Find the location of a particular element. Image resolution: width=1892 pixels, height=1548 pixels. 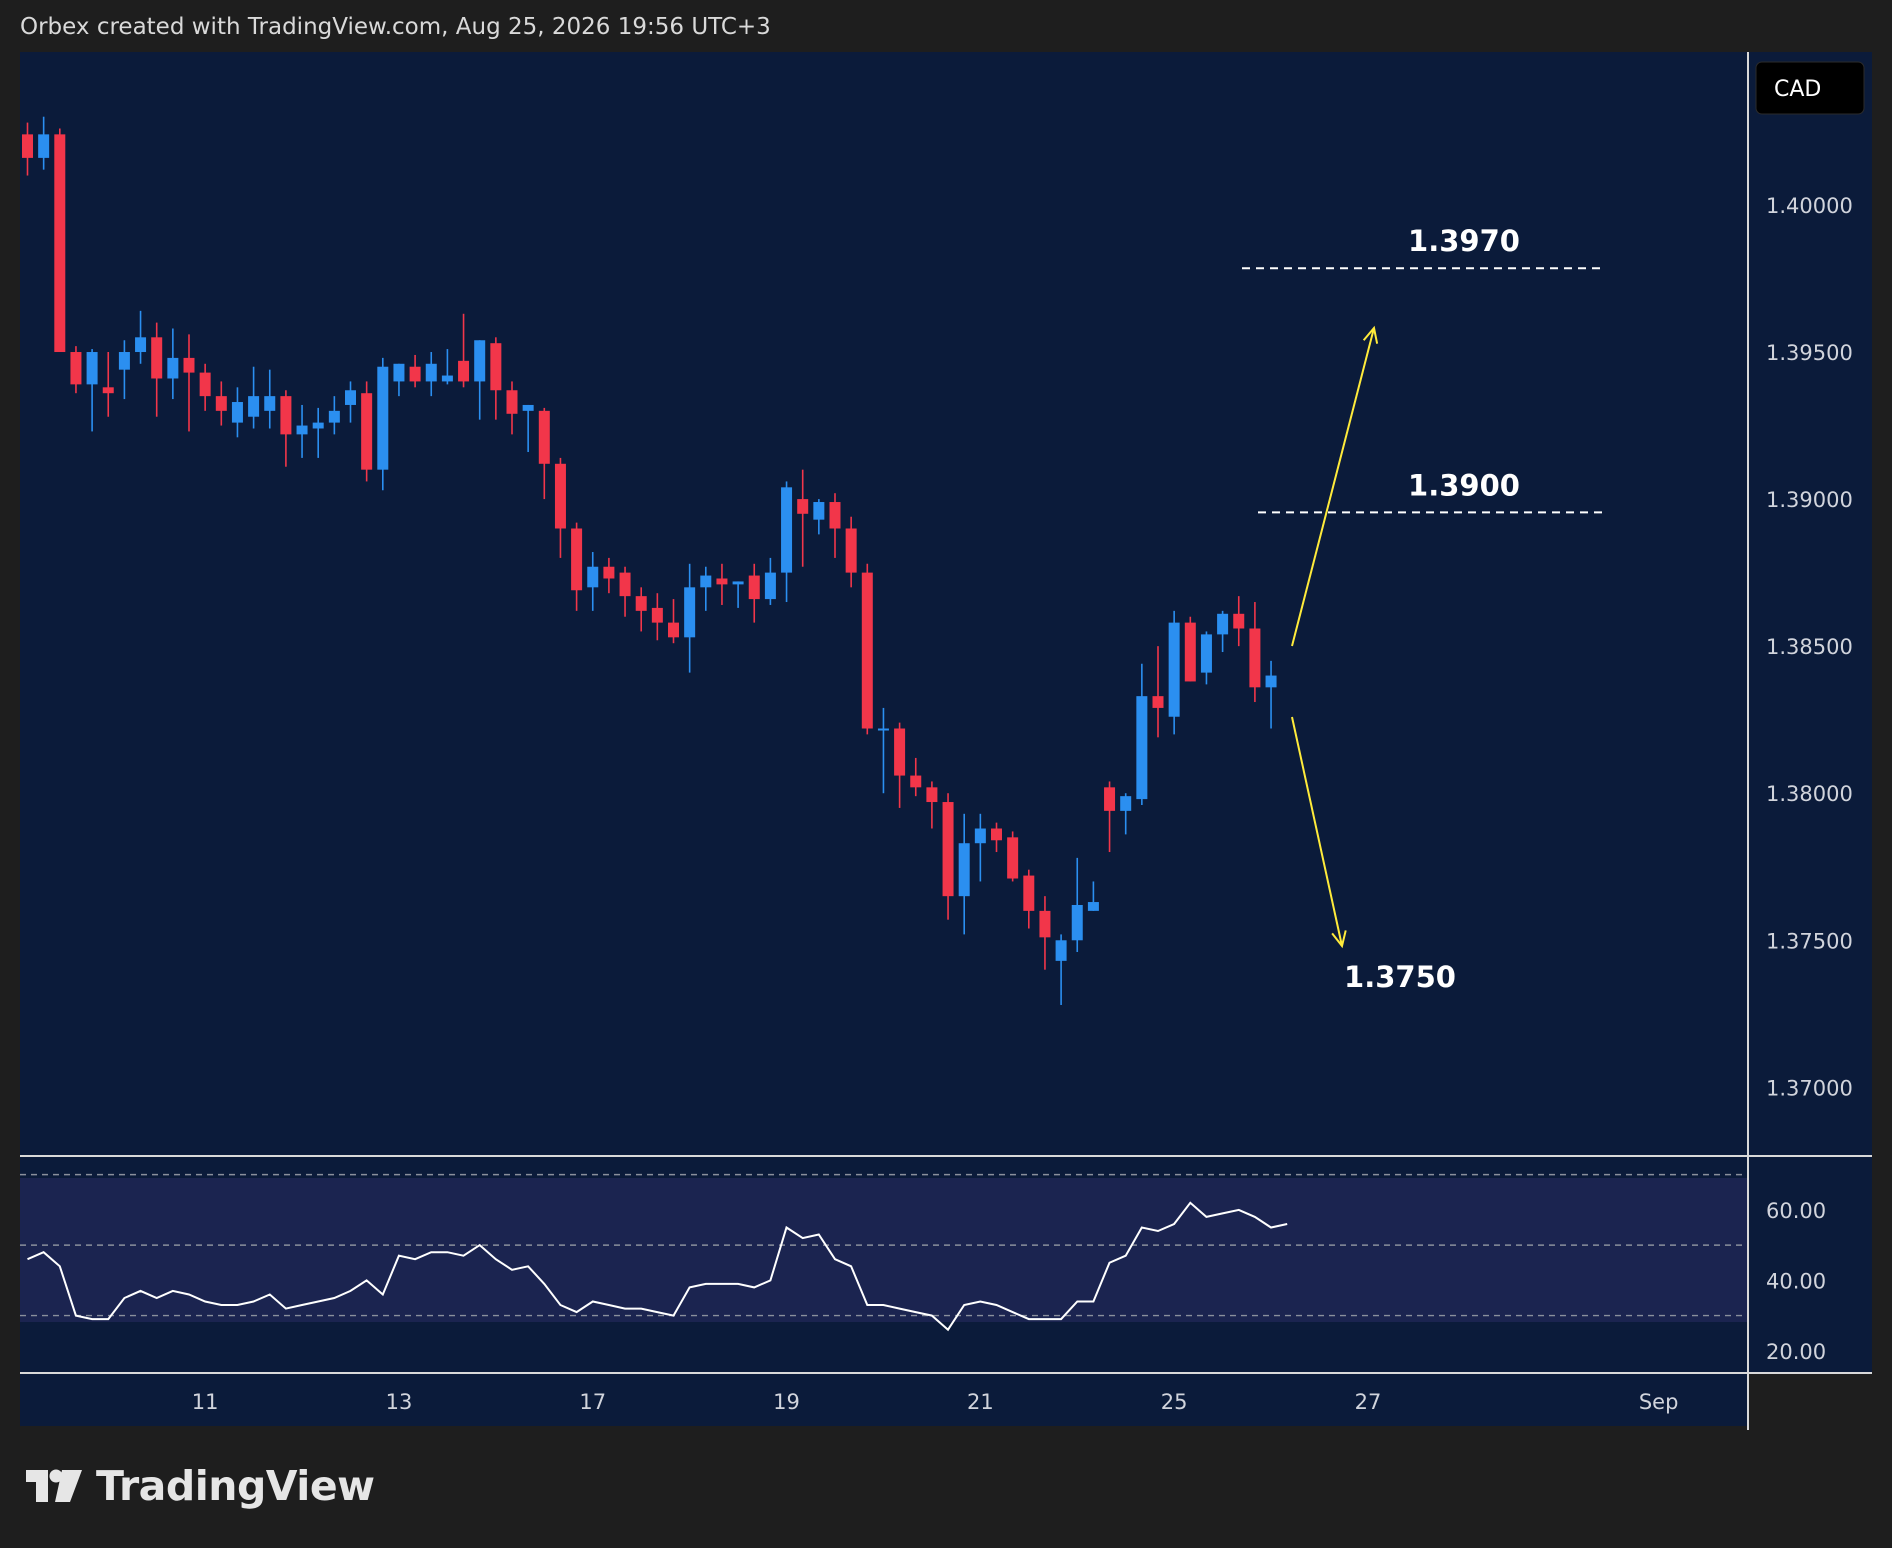

currency-badge is located at coordinates (1810, 88).